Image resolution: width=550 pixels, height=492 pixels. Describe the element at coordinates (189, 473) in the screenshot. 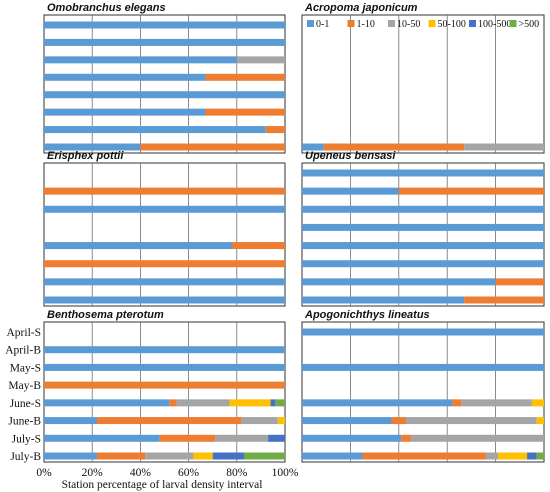

I see `x-tick-label: 60%` at that location.